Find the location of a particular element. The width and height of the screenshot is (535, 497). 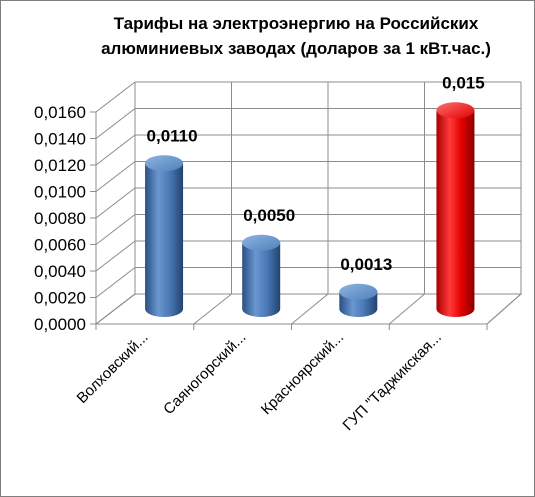

data-label: 0,0013 is located at coordinates (366, 264).